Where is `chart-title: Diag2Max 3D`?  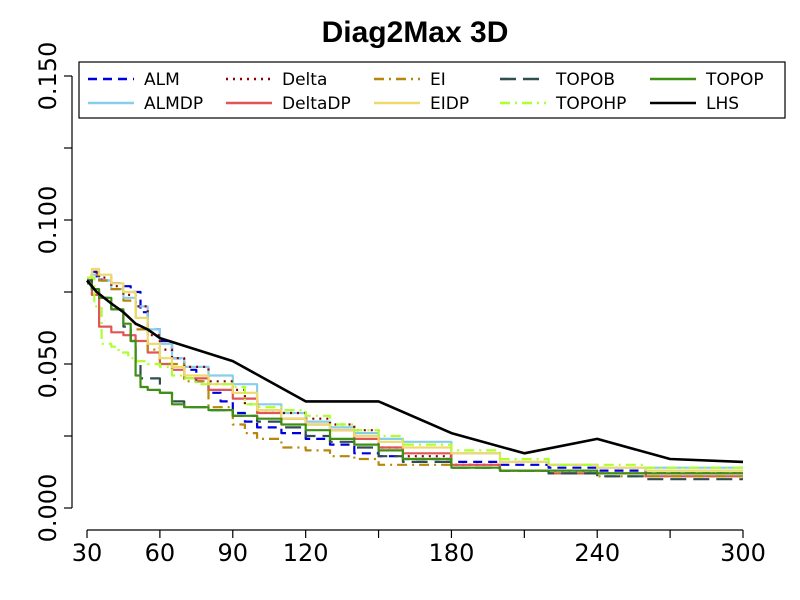
chart-title: Diag2Max 3D is located at coordinates (415, 32).